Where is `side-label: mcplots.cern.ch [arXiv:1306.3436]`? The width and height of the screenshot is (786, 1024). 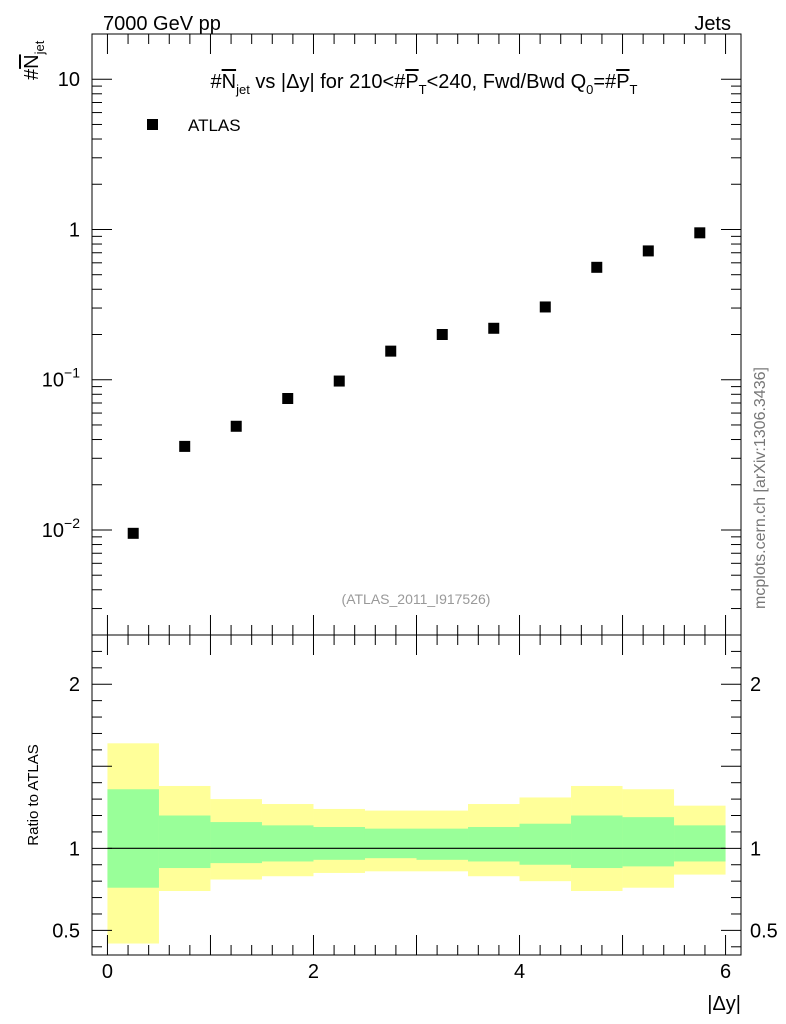
side-label: mcplots.cern.ch [arXiv:1306.3436] is located at coordinates (760, 488).